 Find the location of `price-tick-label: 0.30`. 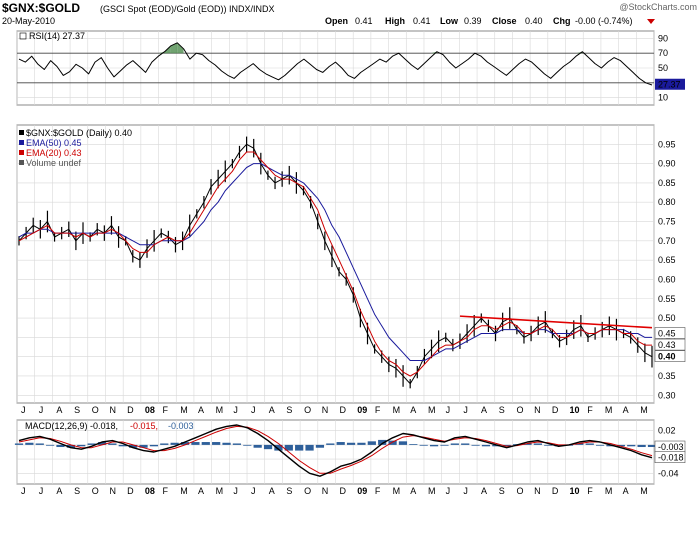

price-tick-label: 0.30 is located at coordinates (667, 395).